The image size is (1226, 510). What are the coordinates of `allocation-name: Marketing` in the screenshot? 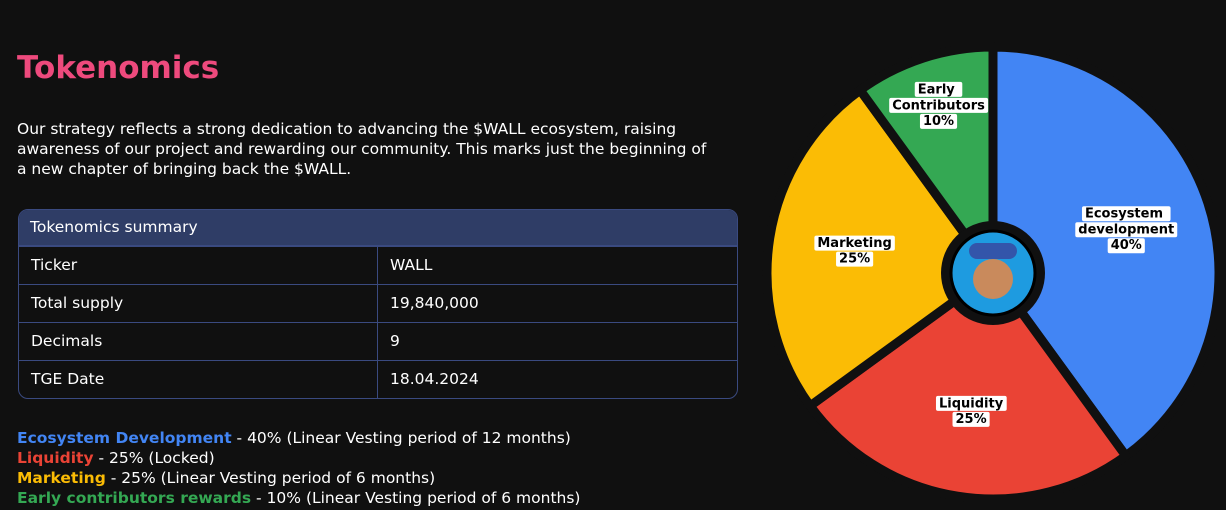 It's located at (61, 478).